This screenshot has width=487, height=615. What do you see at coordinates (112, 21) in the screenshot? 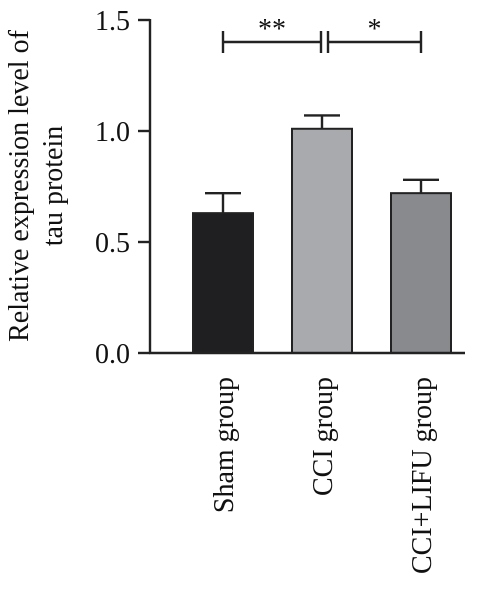
I see `y-tick-label: 1.5` at bounding box center [112, 21].